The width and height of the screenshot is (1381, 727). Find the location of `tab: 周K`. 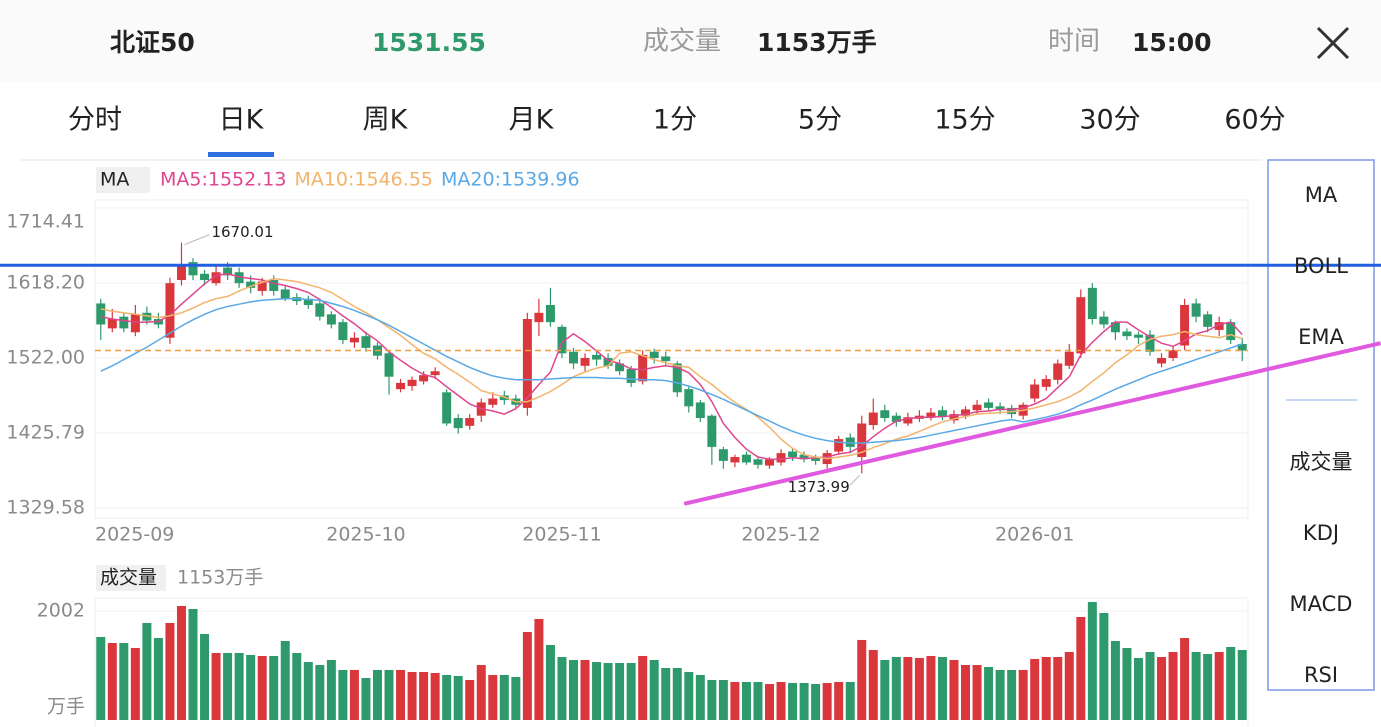

tab: 周K is located at coordinates (386, 120).